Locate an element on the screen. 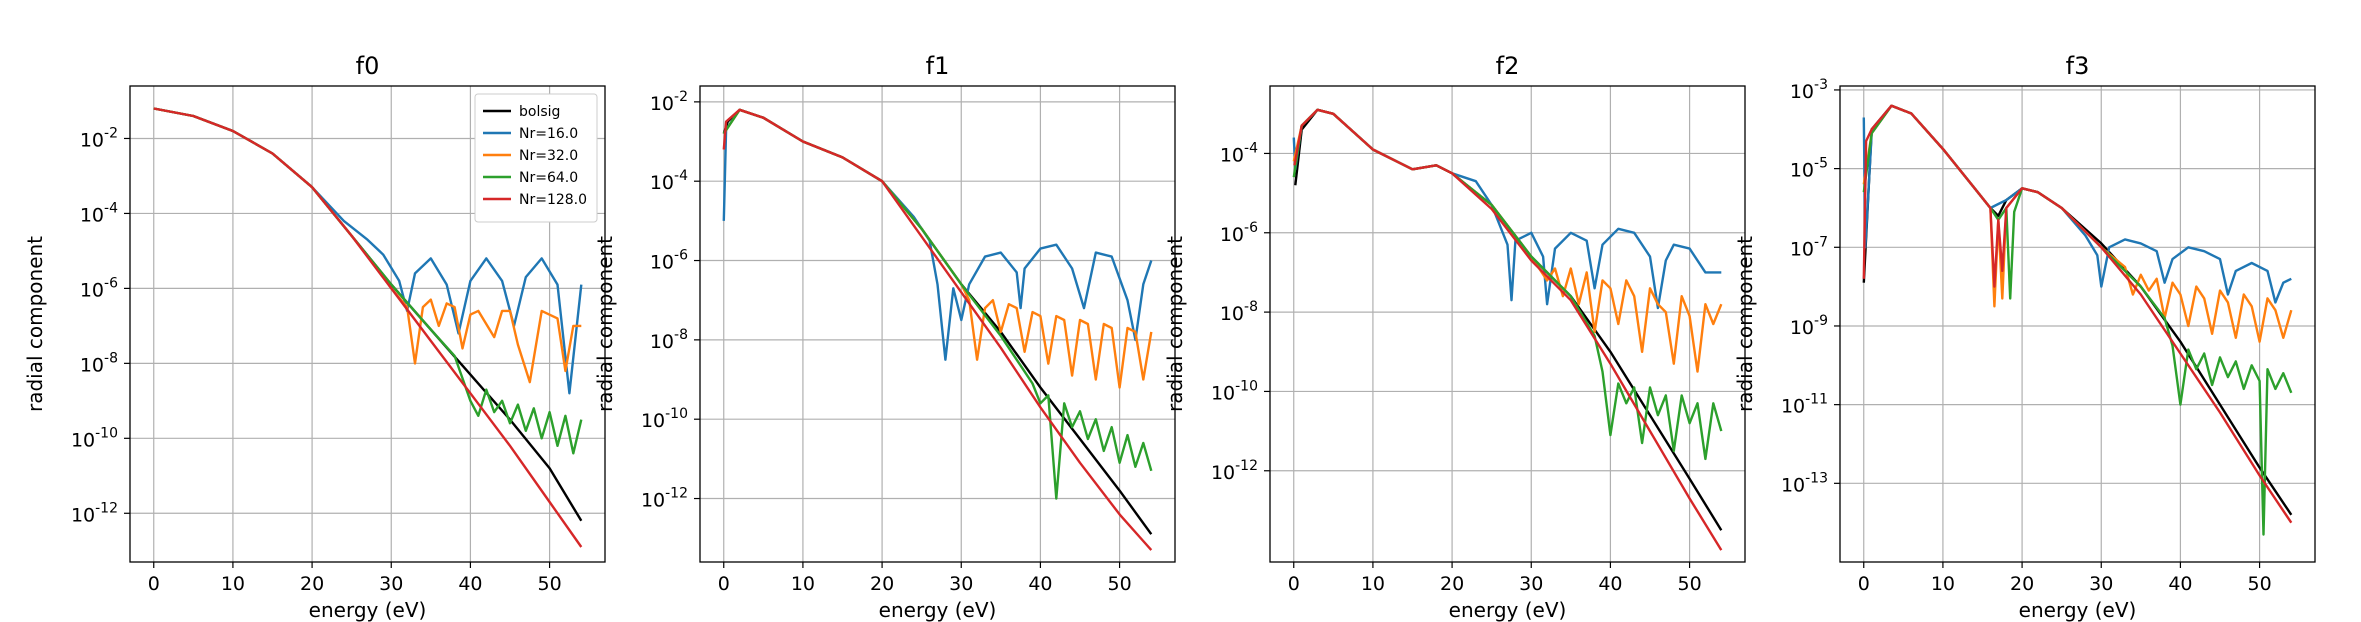 This screenshot has height=622, width=2361. legend-label: Nr=32.0 is located at coordinates (548, 156).